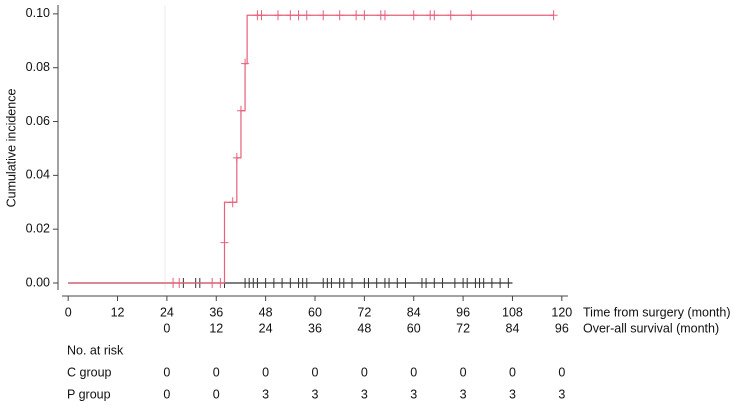  I want to click on x2-tick-label: 84, so click(513, 328).